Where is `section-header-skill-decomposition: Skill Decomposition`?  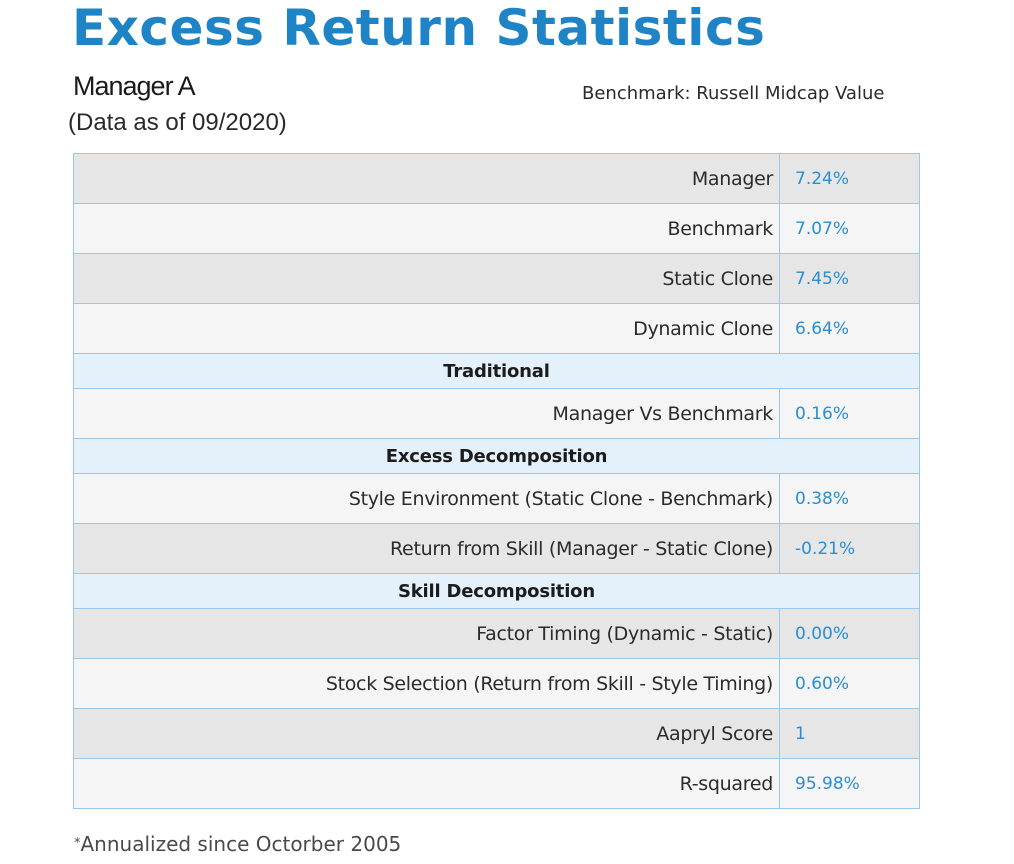
section-header-skill-decomposition: Skill Decomposition is located at coordinates (496, 591).